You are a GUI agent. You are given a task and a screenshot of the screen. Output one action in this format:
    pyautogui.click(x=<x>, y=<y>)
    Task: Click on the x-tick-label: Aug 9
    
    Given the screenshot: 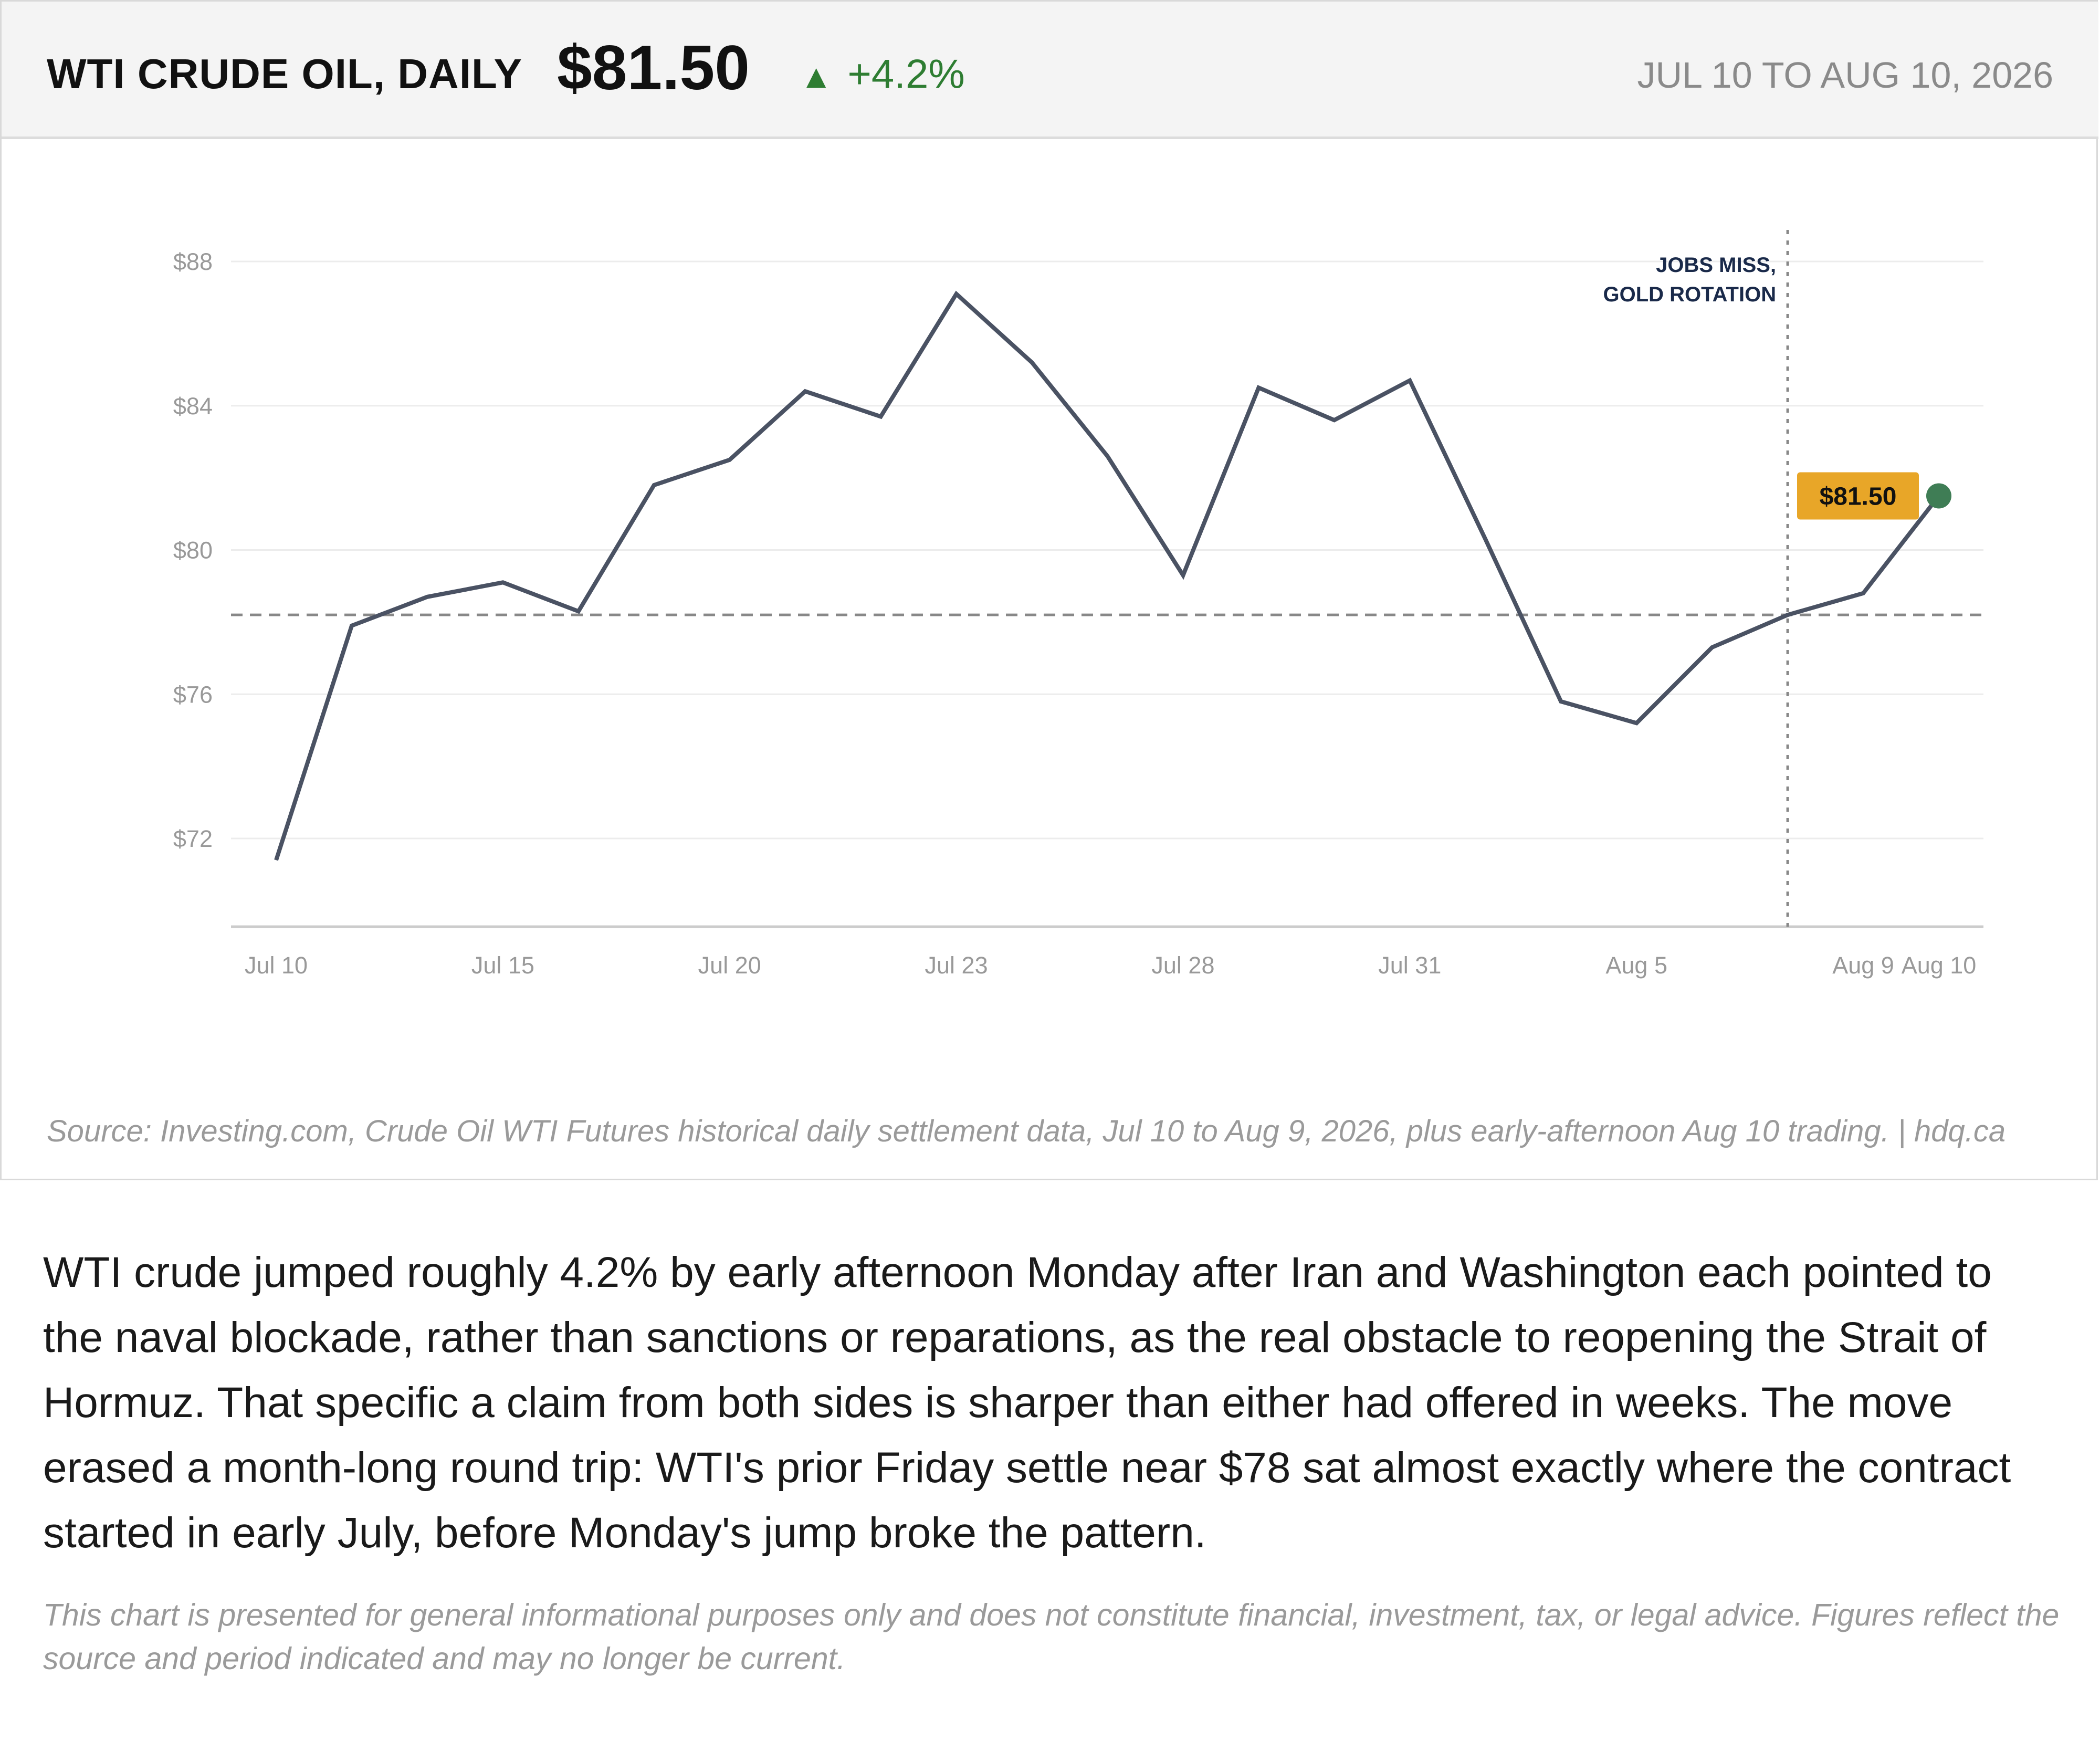 What is the action you would take?
    pyautogui.click(x=1863, y=965)
    